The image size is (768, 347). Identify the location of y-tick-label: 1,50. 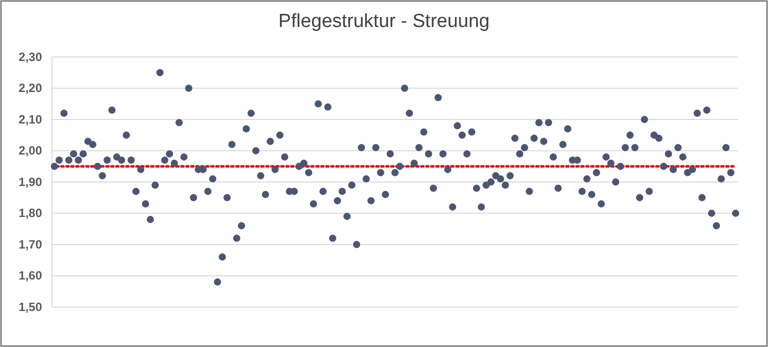
(30, 307).